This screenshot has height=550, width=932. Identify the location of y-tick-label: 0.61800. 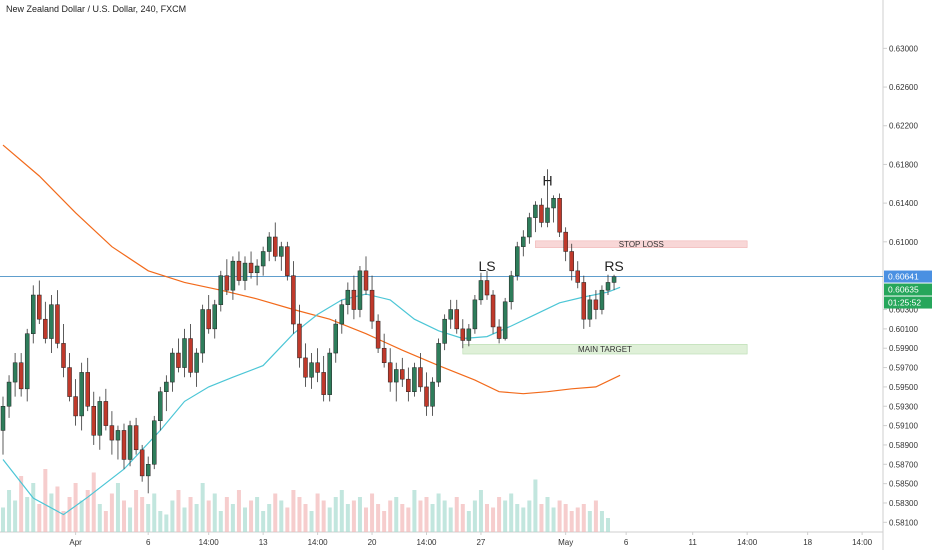
(903, 164).